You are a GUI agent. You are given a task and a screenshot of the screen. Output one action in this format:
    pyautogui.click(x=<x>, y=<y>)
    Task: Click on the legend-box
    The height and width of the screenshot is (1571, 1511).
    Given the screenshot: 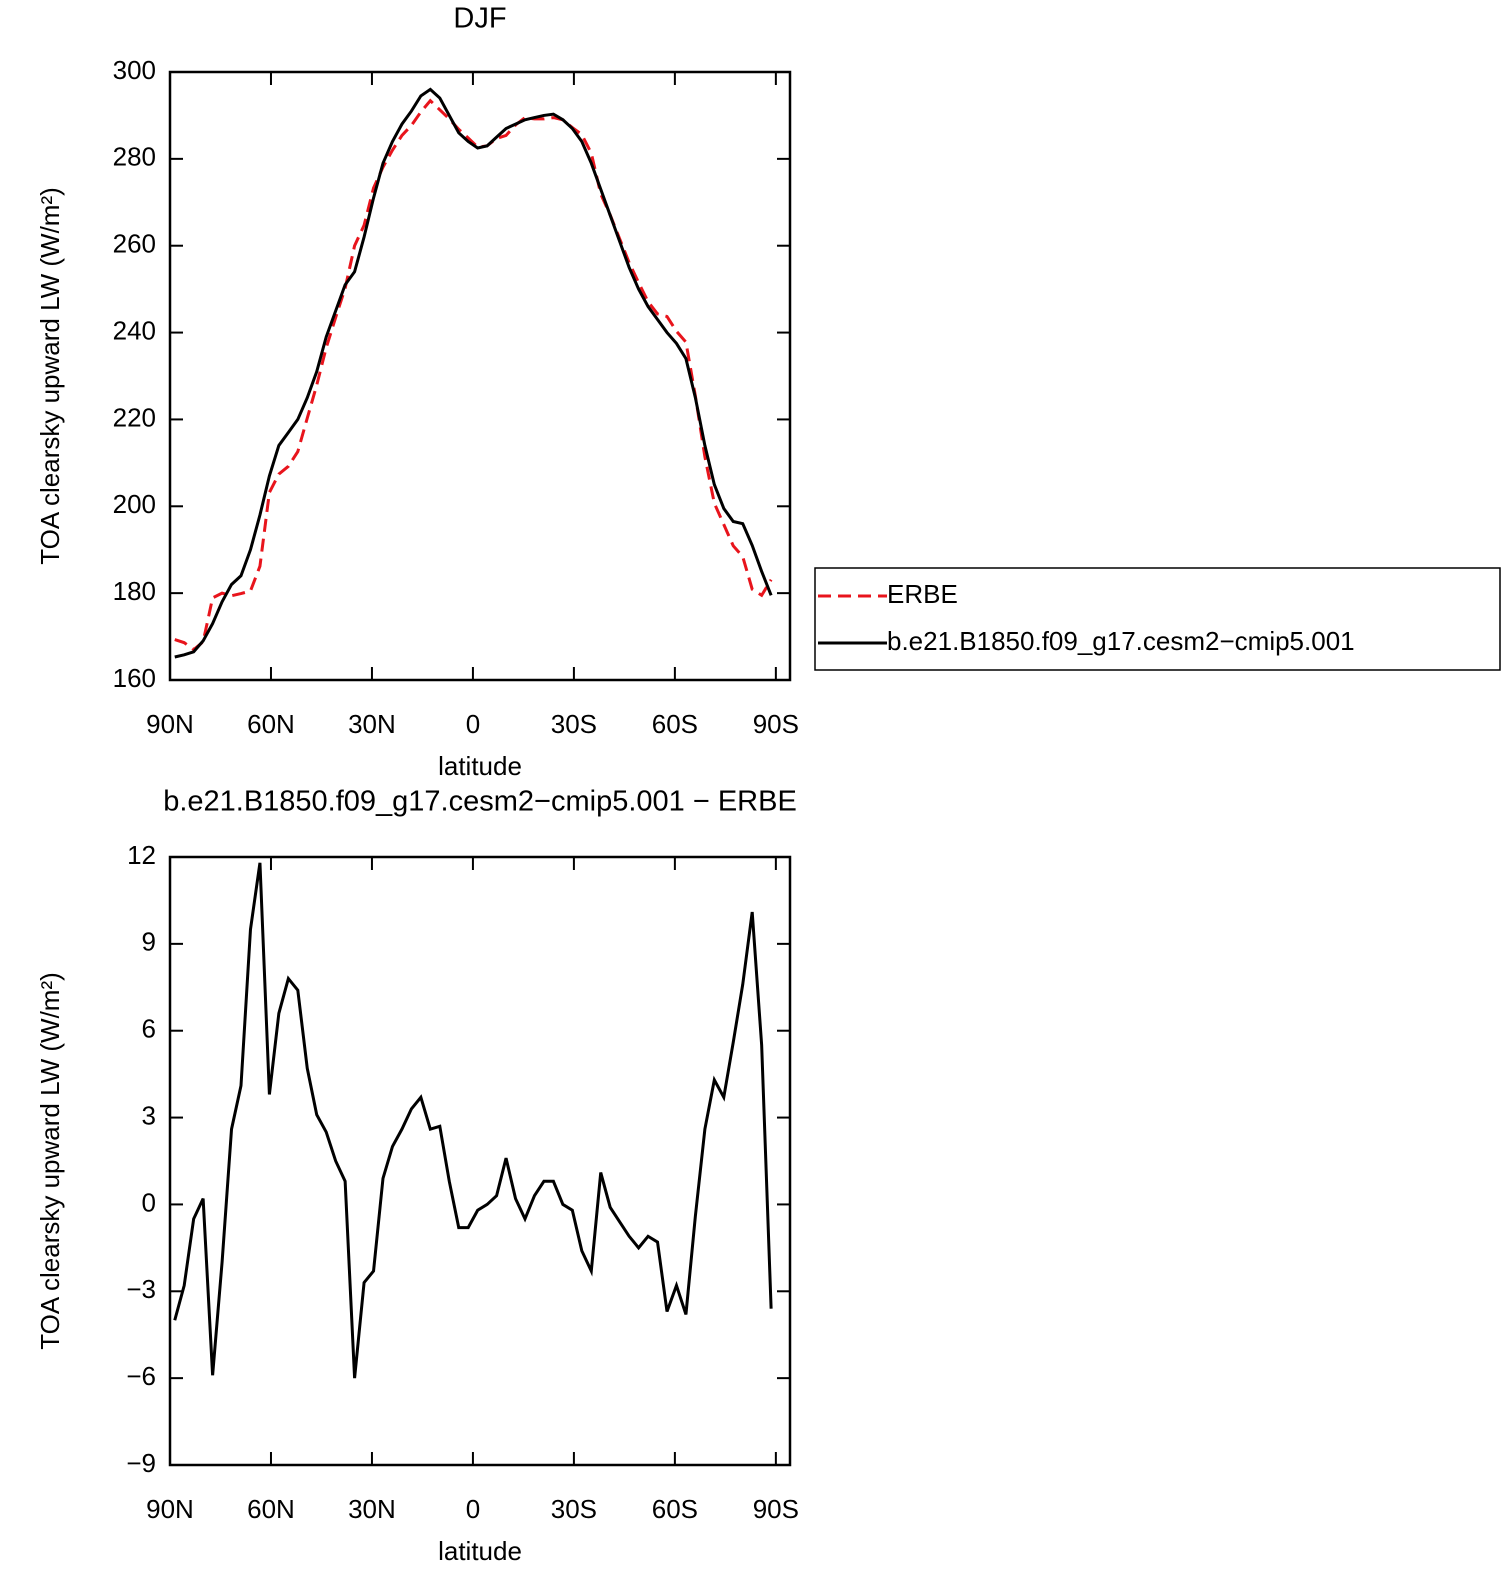 What is the action you would take?
    pyautogui.click(x=1157, y=619)
    